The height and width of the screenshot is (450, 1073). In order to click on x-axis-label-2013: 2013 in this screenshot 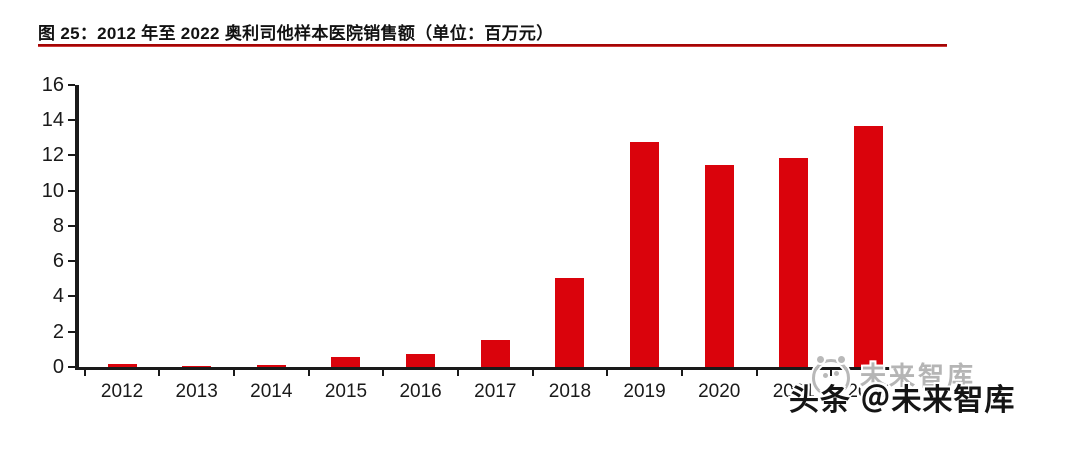, I will do `click(196, 391)`.